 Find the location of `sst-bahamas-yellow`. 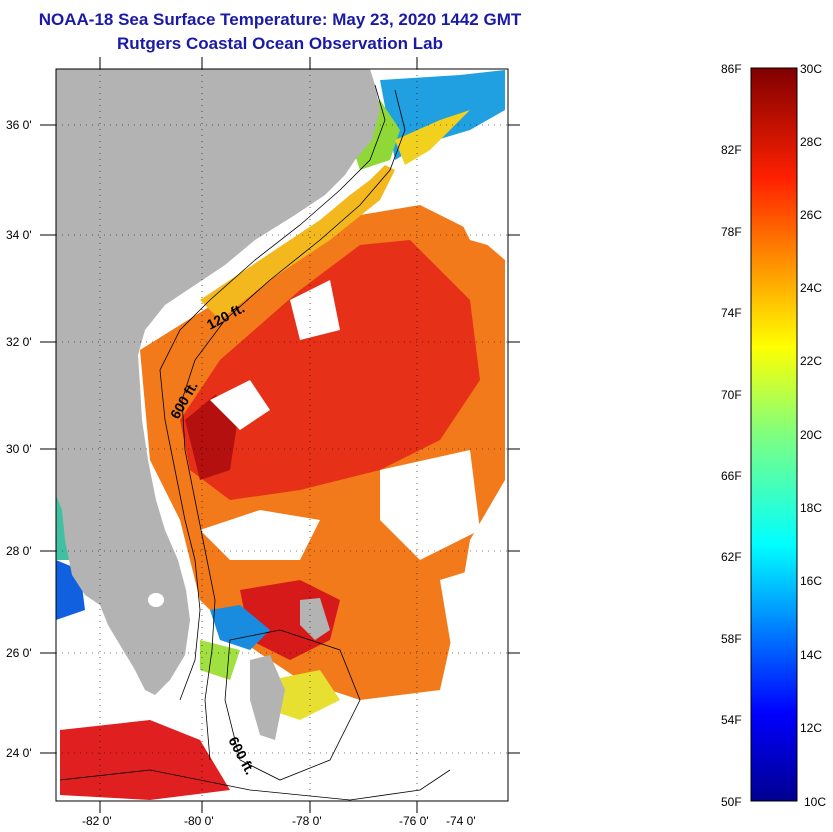

sst-bahamas-yellow is located at coordinates (305, 695).